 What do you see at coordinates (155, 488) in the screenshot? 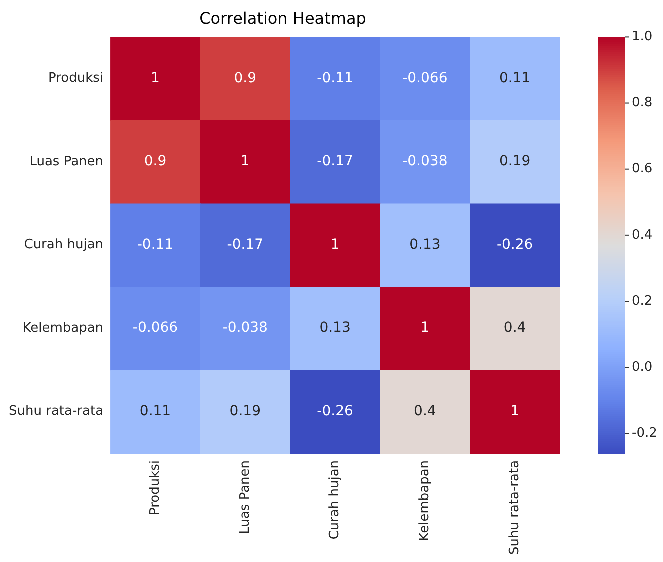
I see `x-tick-label: Produksi` at bounding box center [155, 488].